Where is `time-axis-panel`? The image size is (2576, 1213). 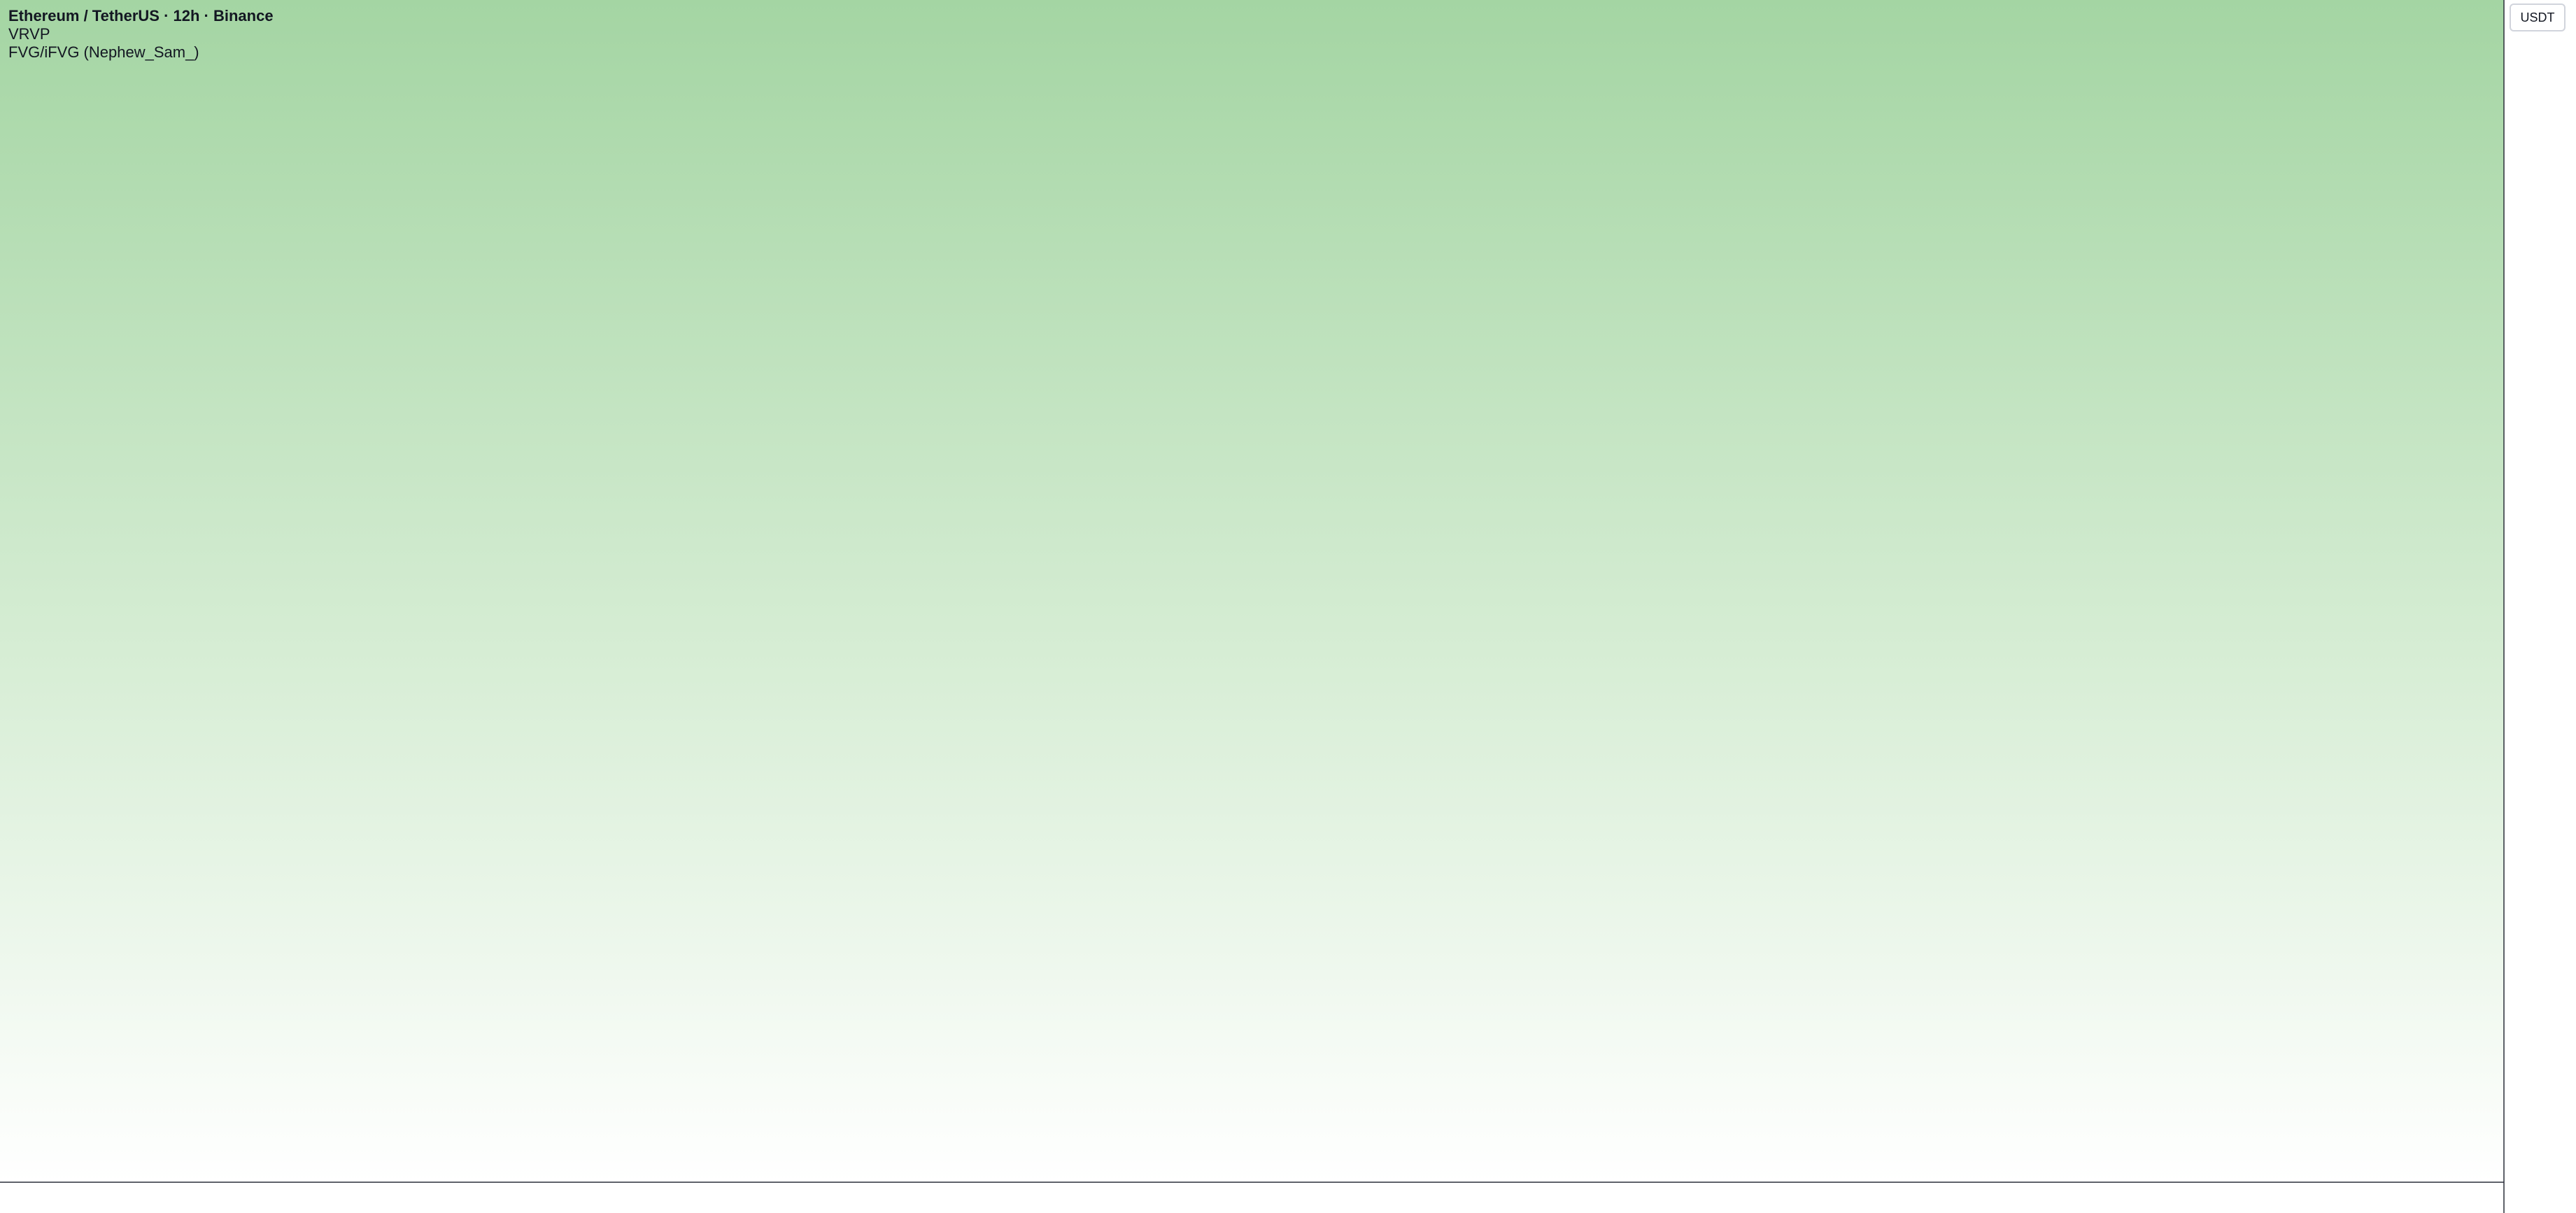 time-axis-panel is located at coordinates (1252, 1197).